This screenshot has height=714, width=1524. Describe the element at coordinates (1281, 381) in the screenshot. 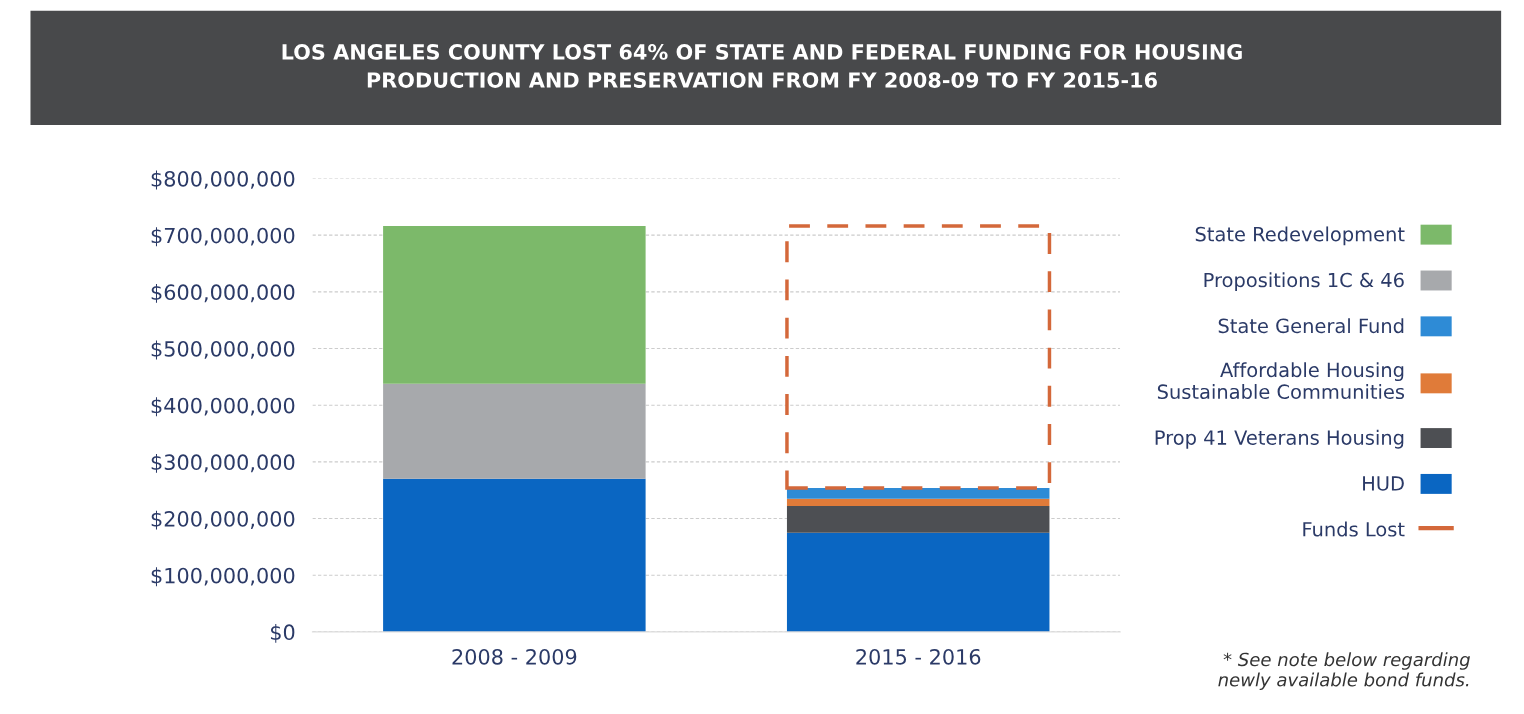

I see `legend-label: Affordable Housing Sustainable Communities` at that location.